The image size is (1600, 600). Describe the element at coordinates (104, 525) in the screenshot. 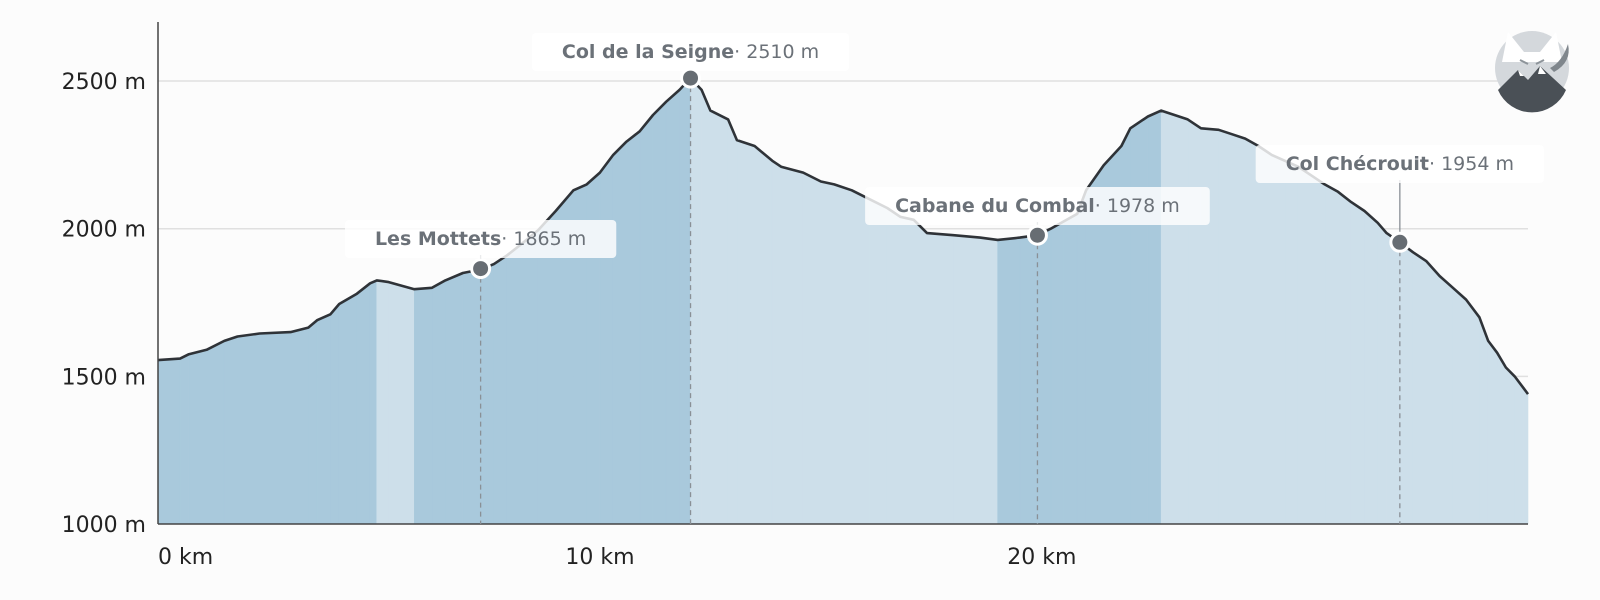

I see `y-tick-label-0: 1000 m` at that location.